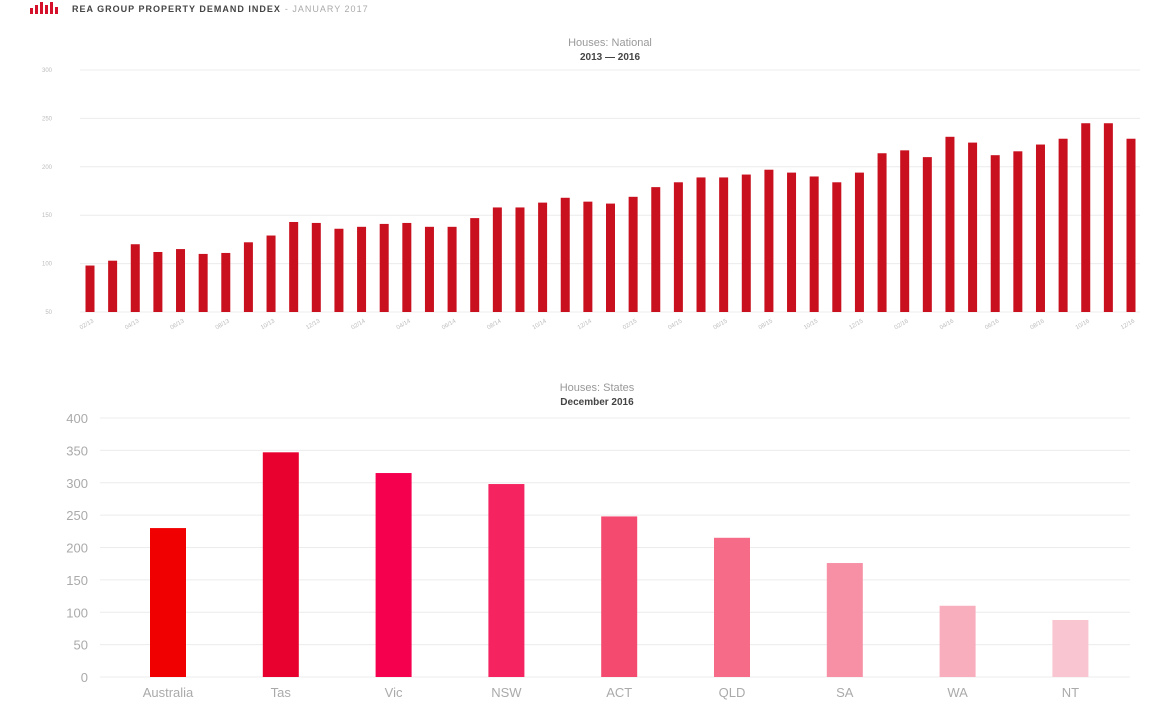  Describe the element at coordinates (77, 580) in the screenshot. I see `y-tick-label: 150` at that location.